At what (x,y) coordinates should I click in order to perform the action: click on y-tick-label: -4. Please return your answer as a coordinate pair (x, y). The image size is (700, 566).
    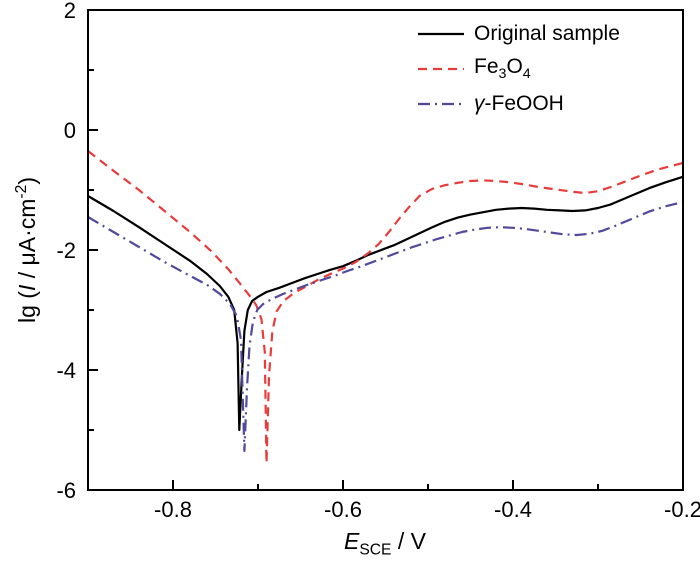
    Looking at the image, I should click on (66, 370).